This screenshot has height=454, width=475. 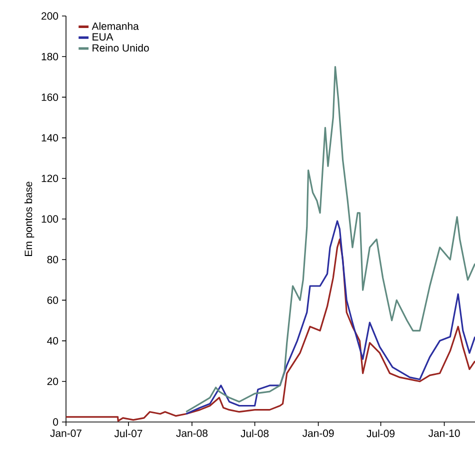 I want to click on x-tick-label: Jan-07, so click(x=66, y=433).